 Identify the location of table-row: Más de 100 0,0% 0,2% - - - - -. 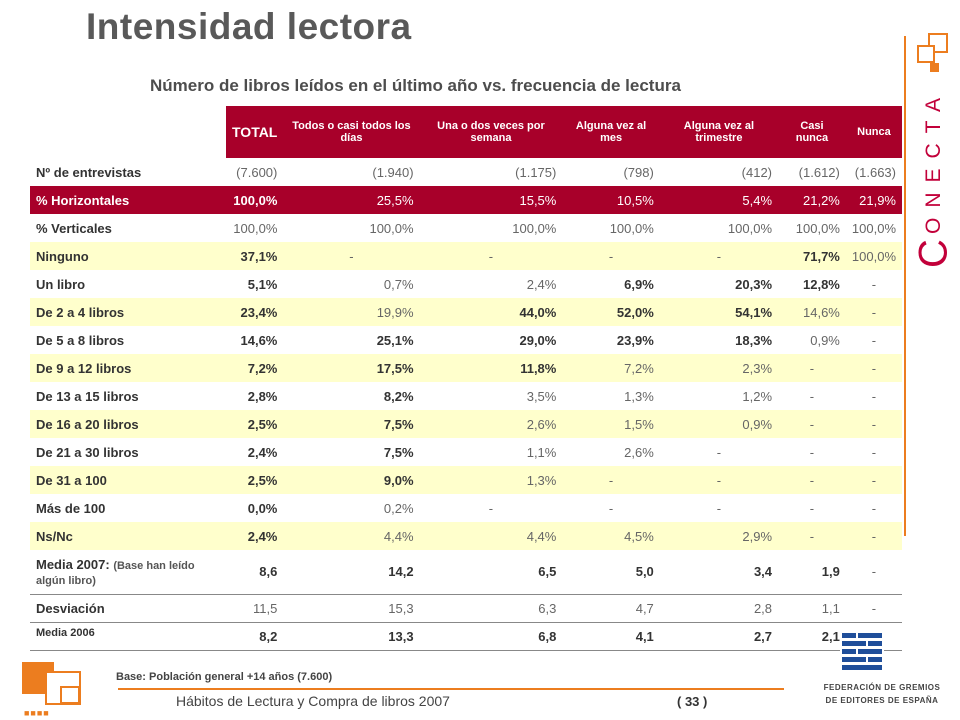
(466, 508).